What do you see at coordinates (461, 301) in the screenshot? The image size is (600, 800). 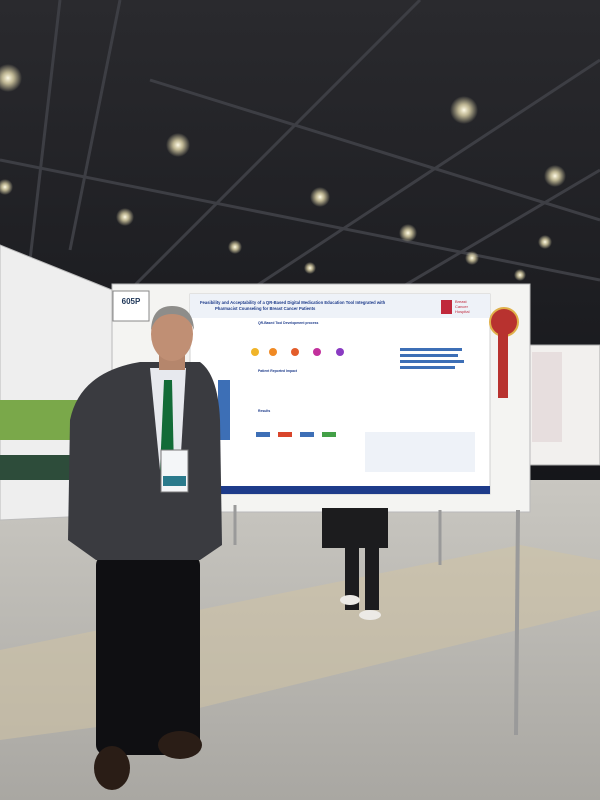 I see `logo-text: Breast` at bounding box center [461, 301].